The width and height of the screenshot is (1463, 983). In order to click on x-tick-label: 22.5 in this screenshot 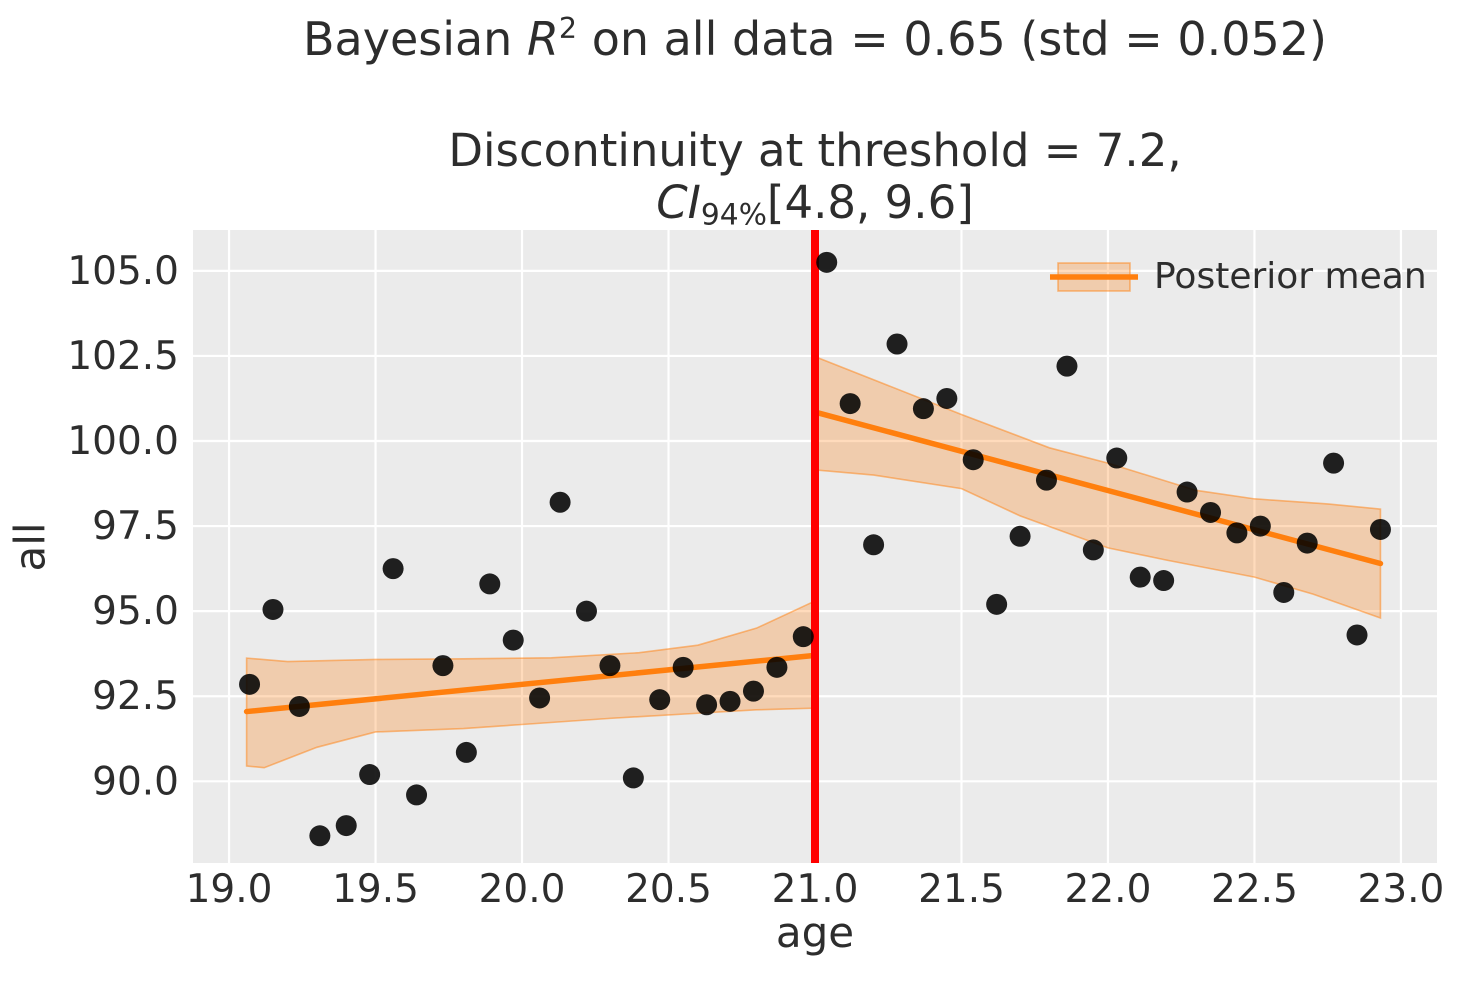, I will do `click(1254, 889)`.